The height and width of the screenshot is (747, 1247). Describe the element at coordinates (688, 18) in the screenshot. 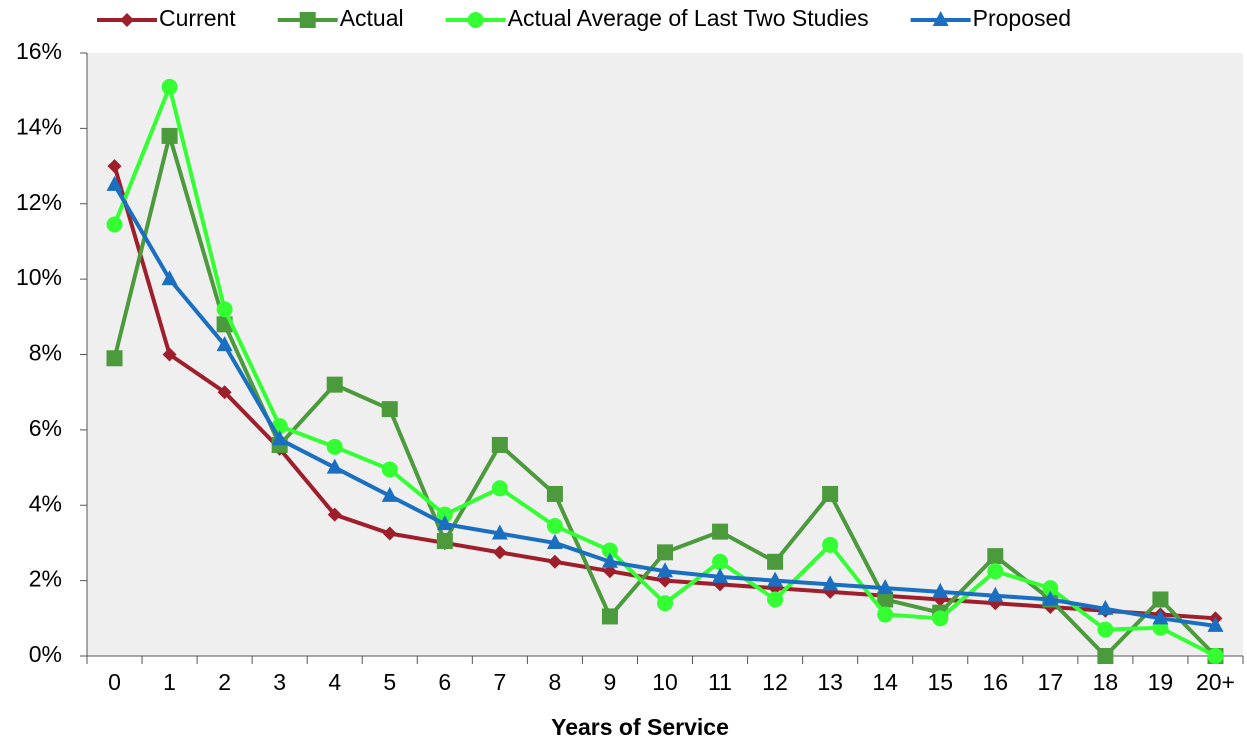

I see `legend-label: Actual Average of Last Two Studies` at that location.